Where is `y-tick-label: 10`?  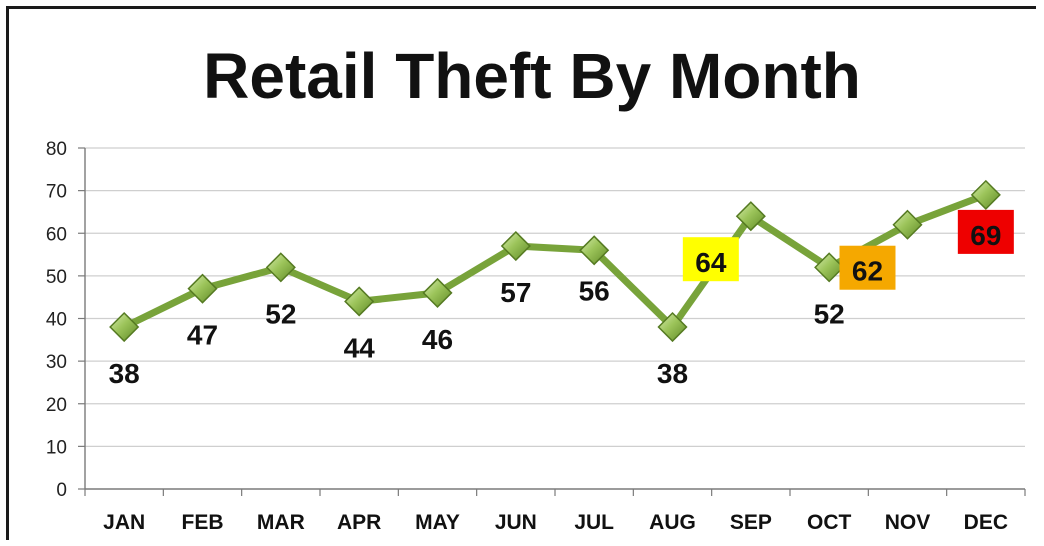
y-tick-label: 10 is located at coordinates (56, 447).